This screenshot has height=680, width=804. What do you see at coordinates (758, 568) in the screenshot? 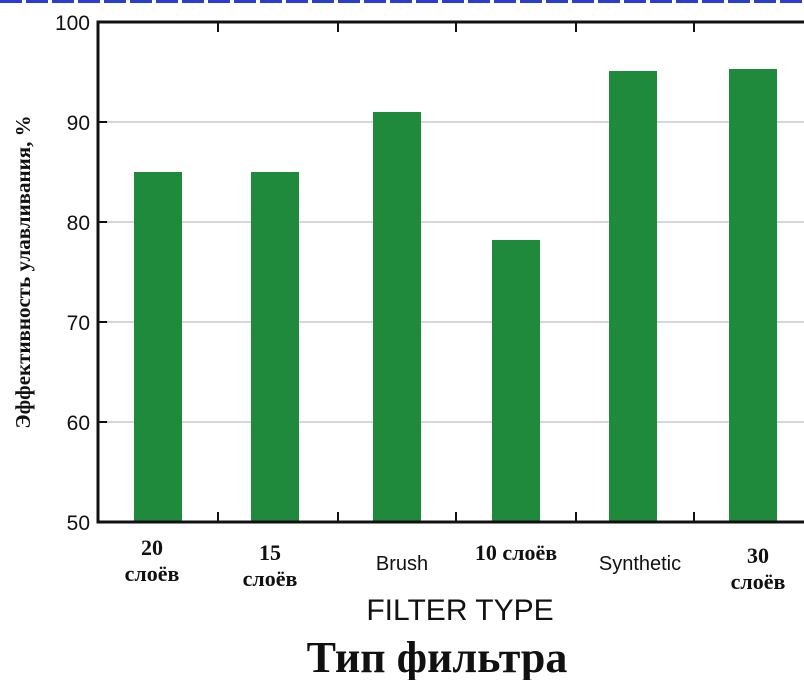
I see `x-tick-label: 30 слоёв` at bounding box center [758, 568].